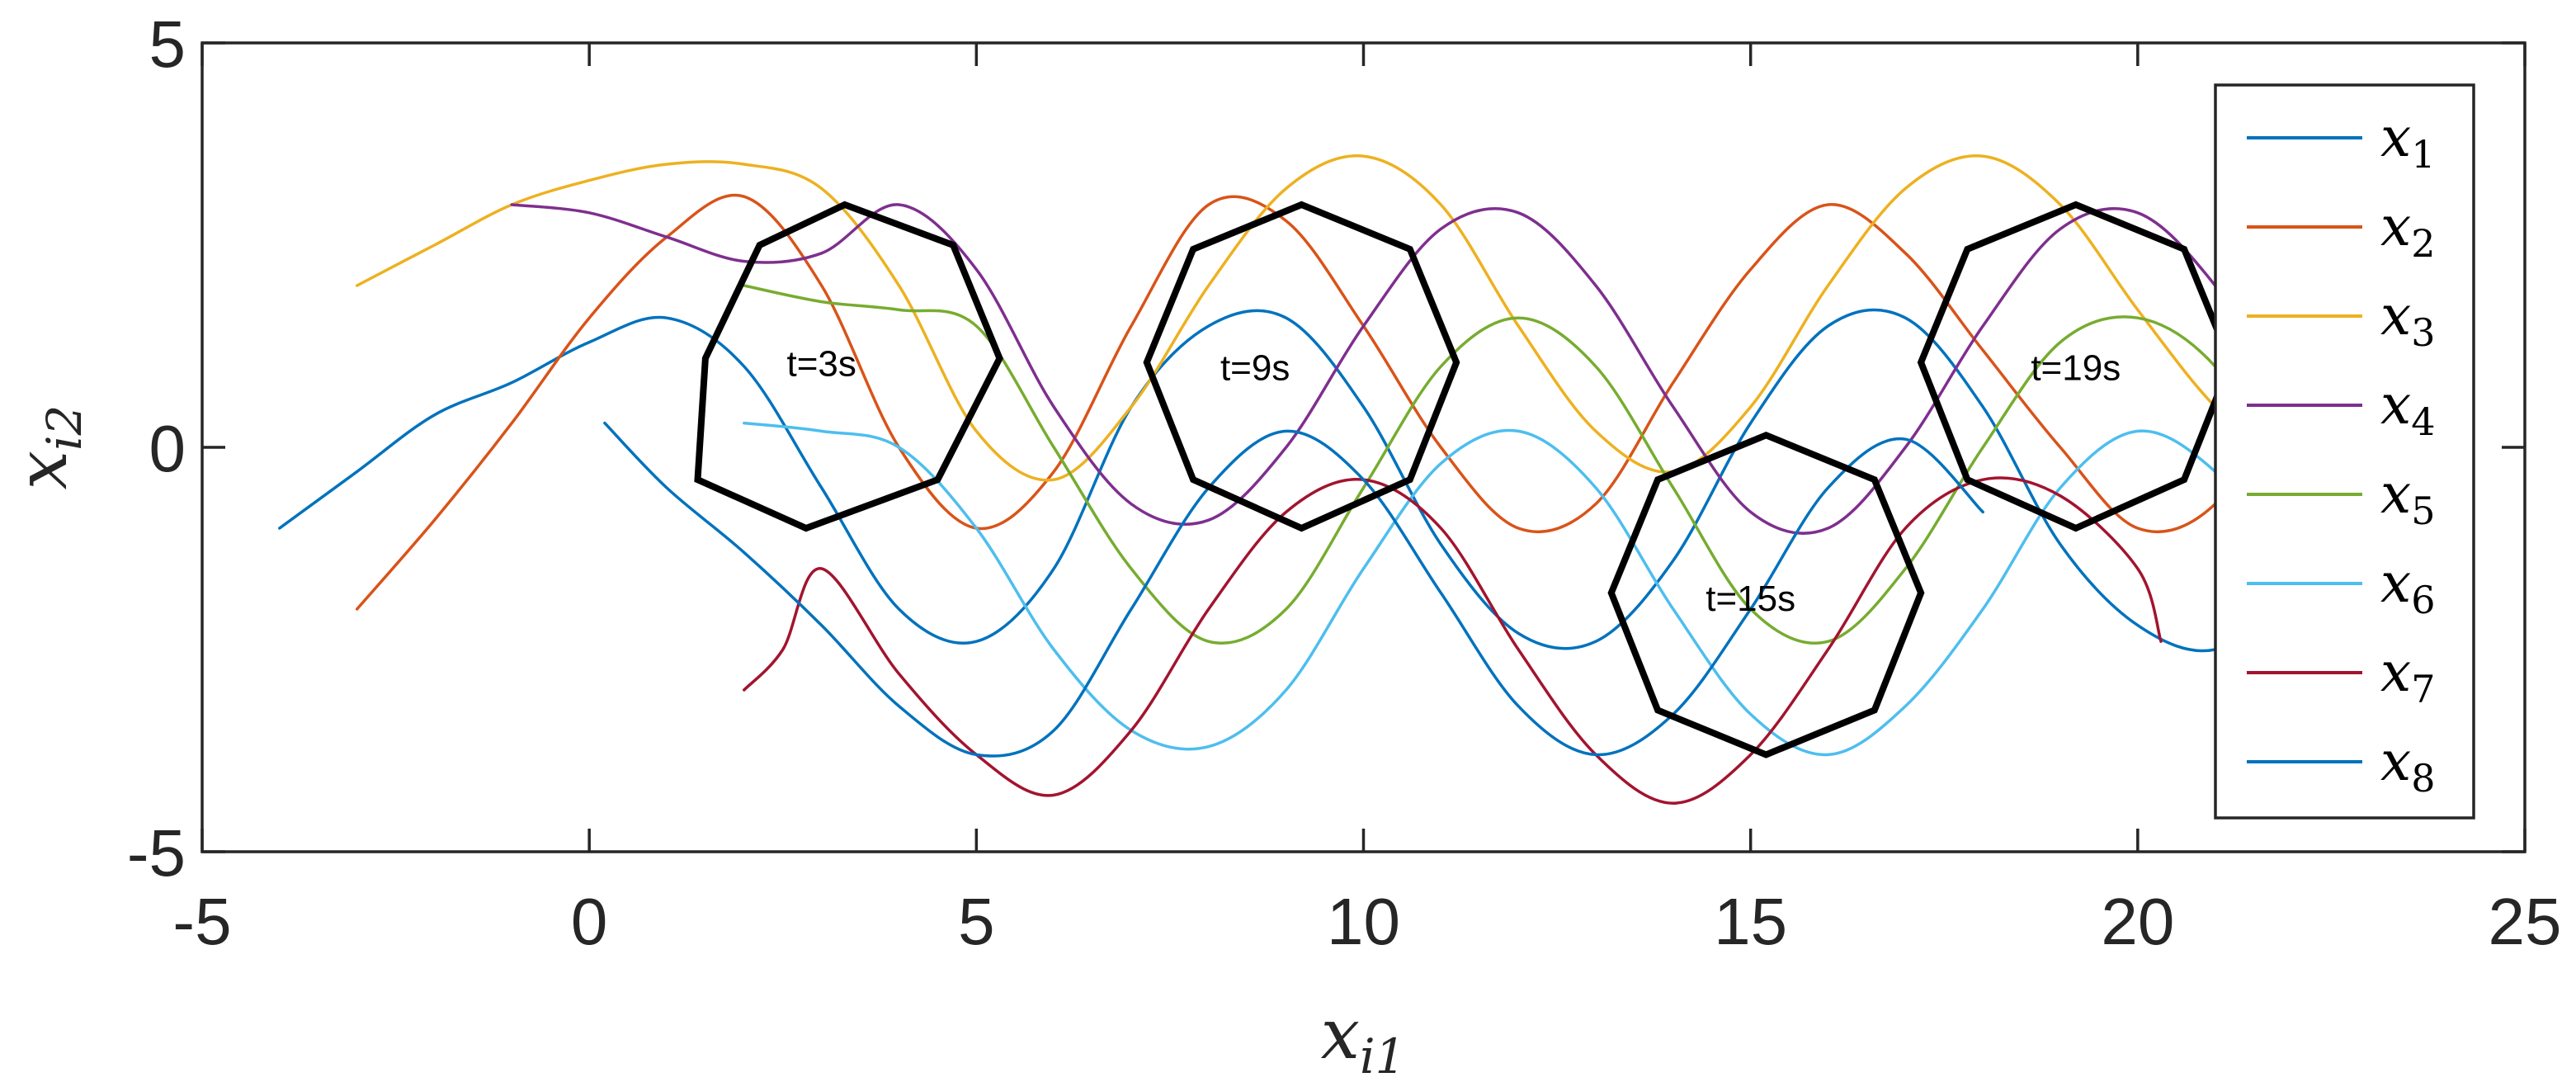 The height and width of the screenshot is (1082, 2576). I want to click on legend-entry-x5: x5, so click(2408, 497).